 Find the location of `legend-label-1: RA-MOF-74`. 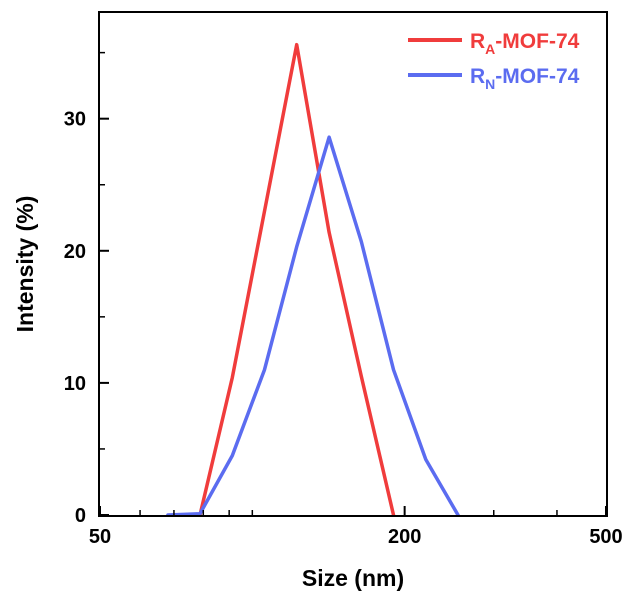

legend-label-1: RA-MOF-74 is located at coordinates (525, 43).